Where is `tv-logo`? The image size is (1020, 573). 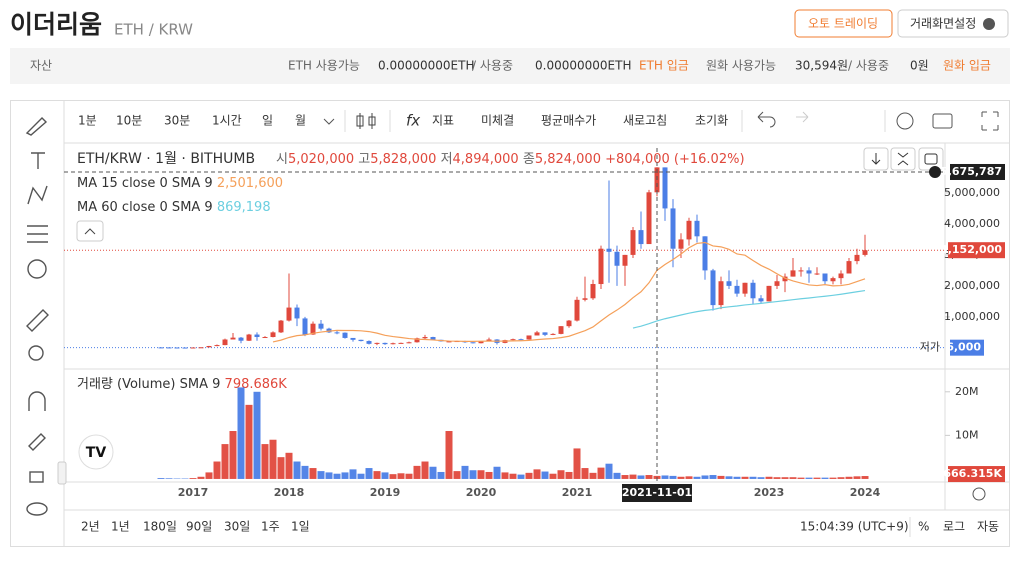 tv-logo is located at coordinates (96, 452).